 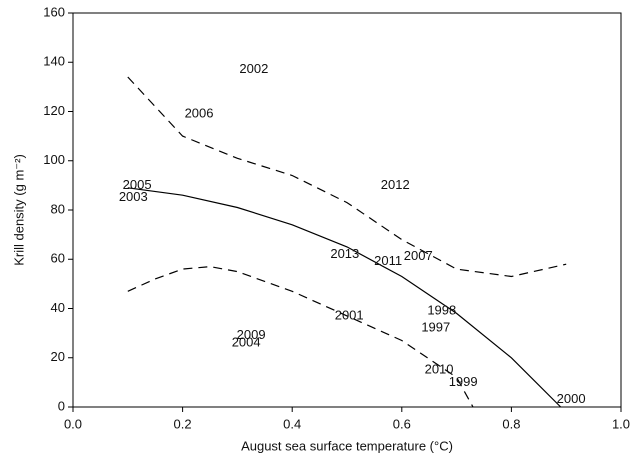 What do you see at coordinates (61, 405) in the screenshot?
I see `y-tick-label: 0` at bounding box center [61, 405].